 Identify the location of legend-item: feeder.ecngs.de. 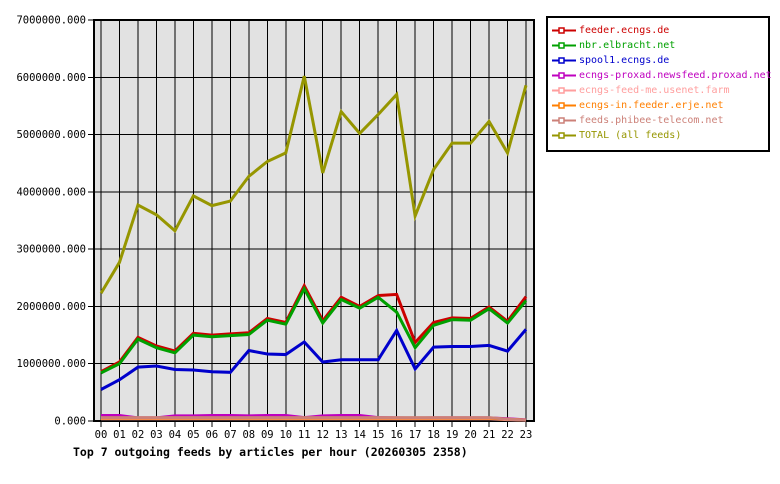
(658, 30).